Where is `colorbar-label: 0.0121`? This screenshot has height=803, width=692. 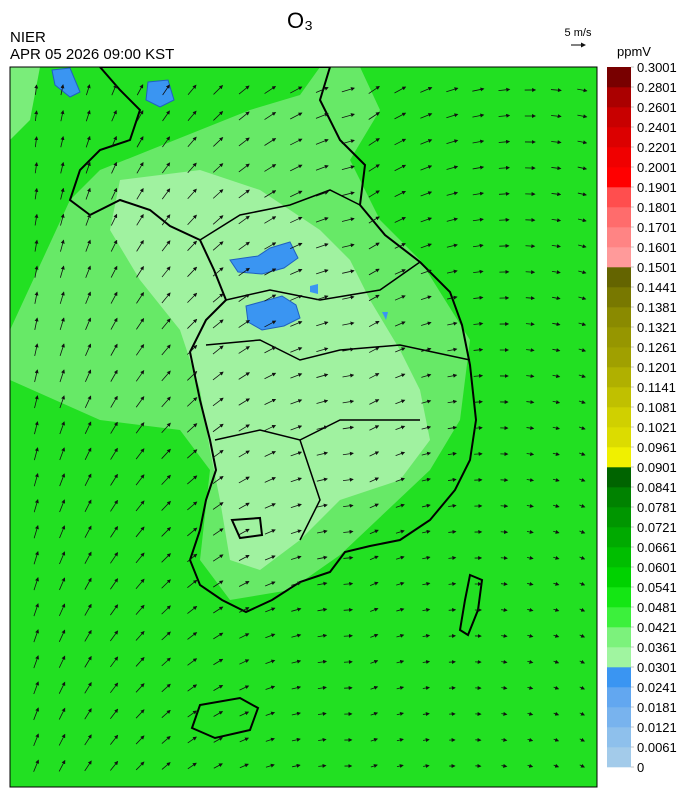 colorbar-label: 0.0121 is located at coordinates (657, 727).